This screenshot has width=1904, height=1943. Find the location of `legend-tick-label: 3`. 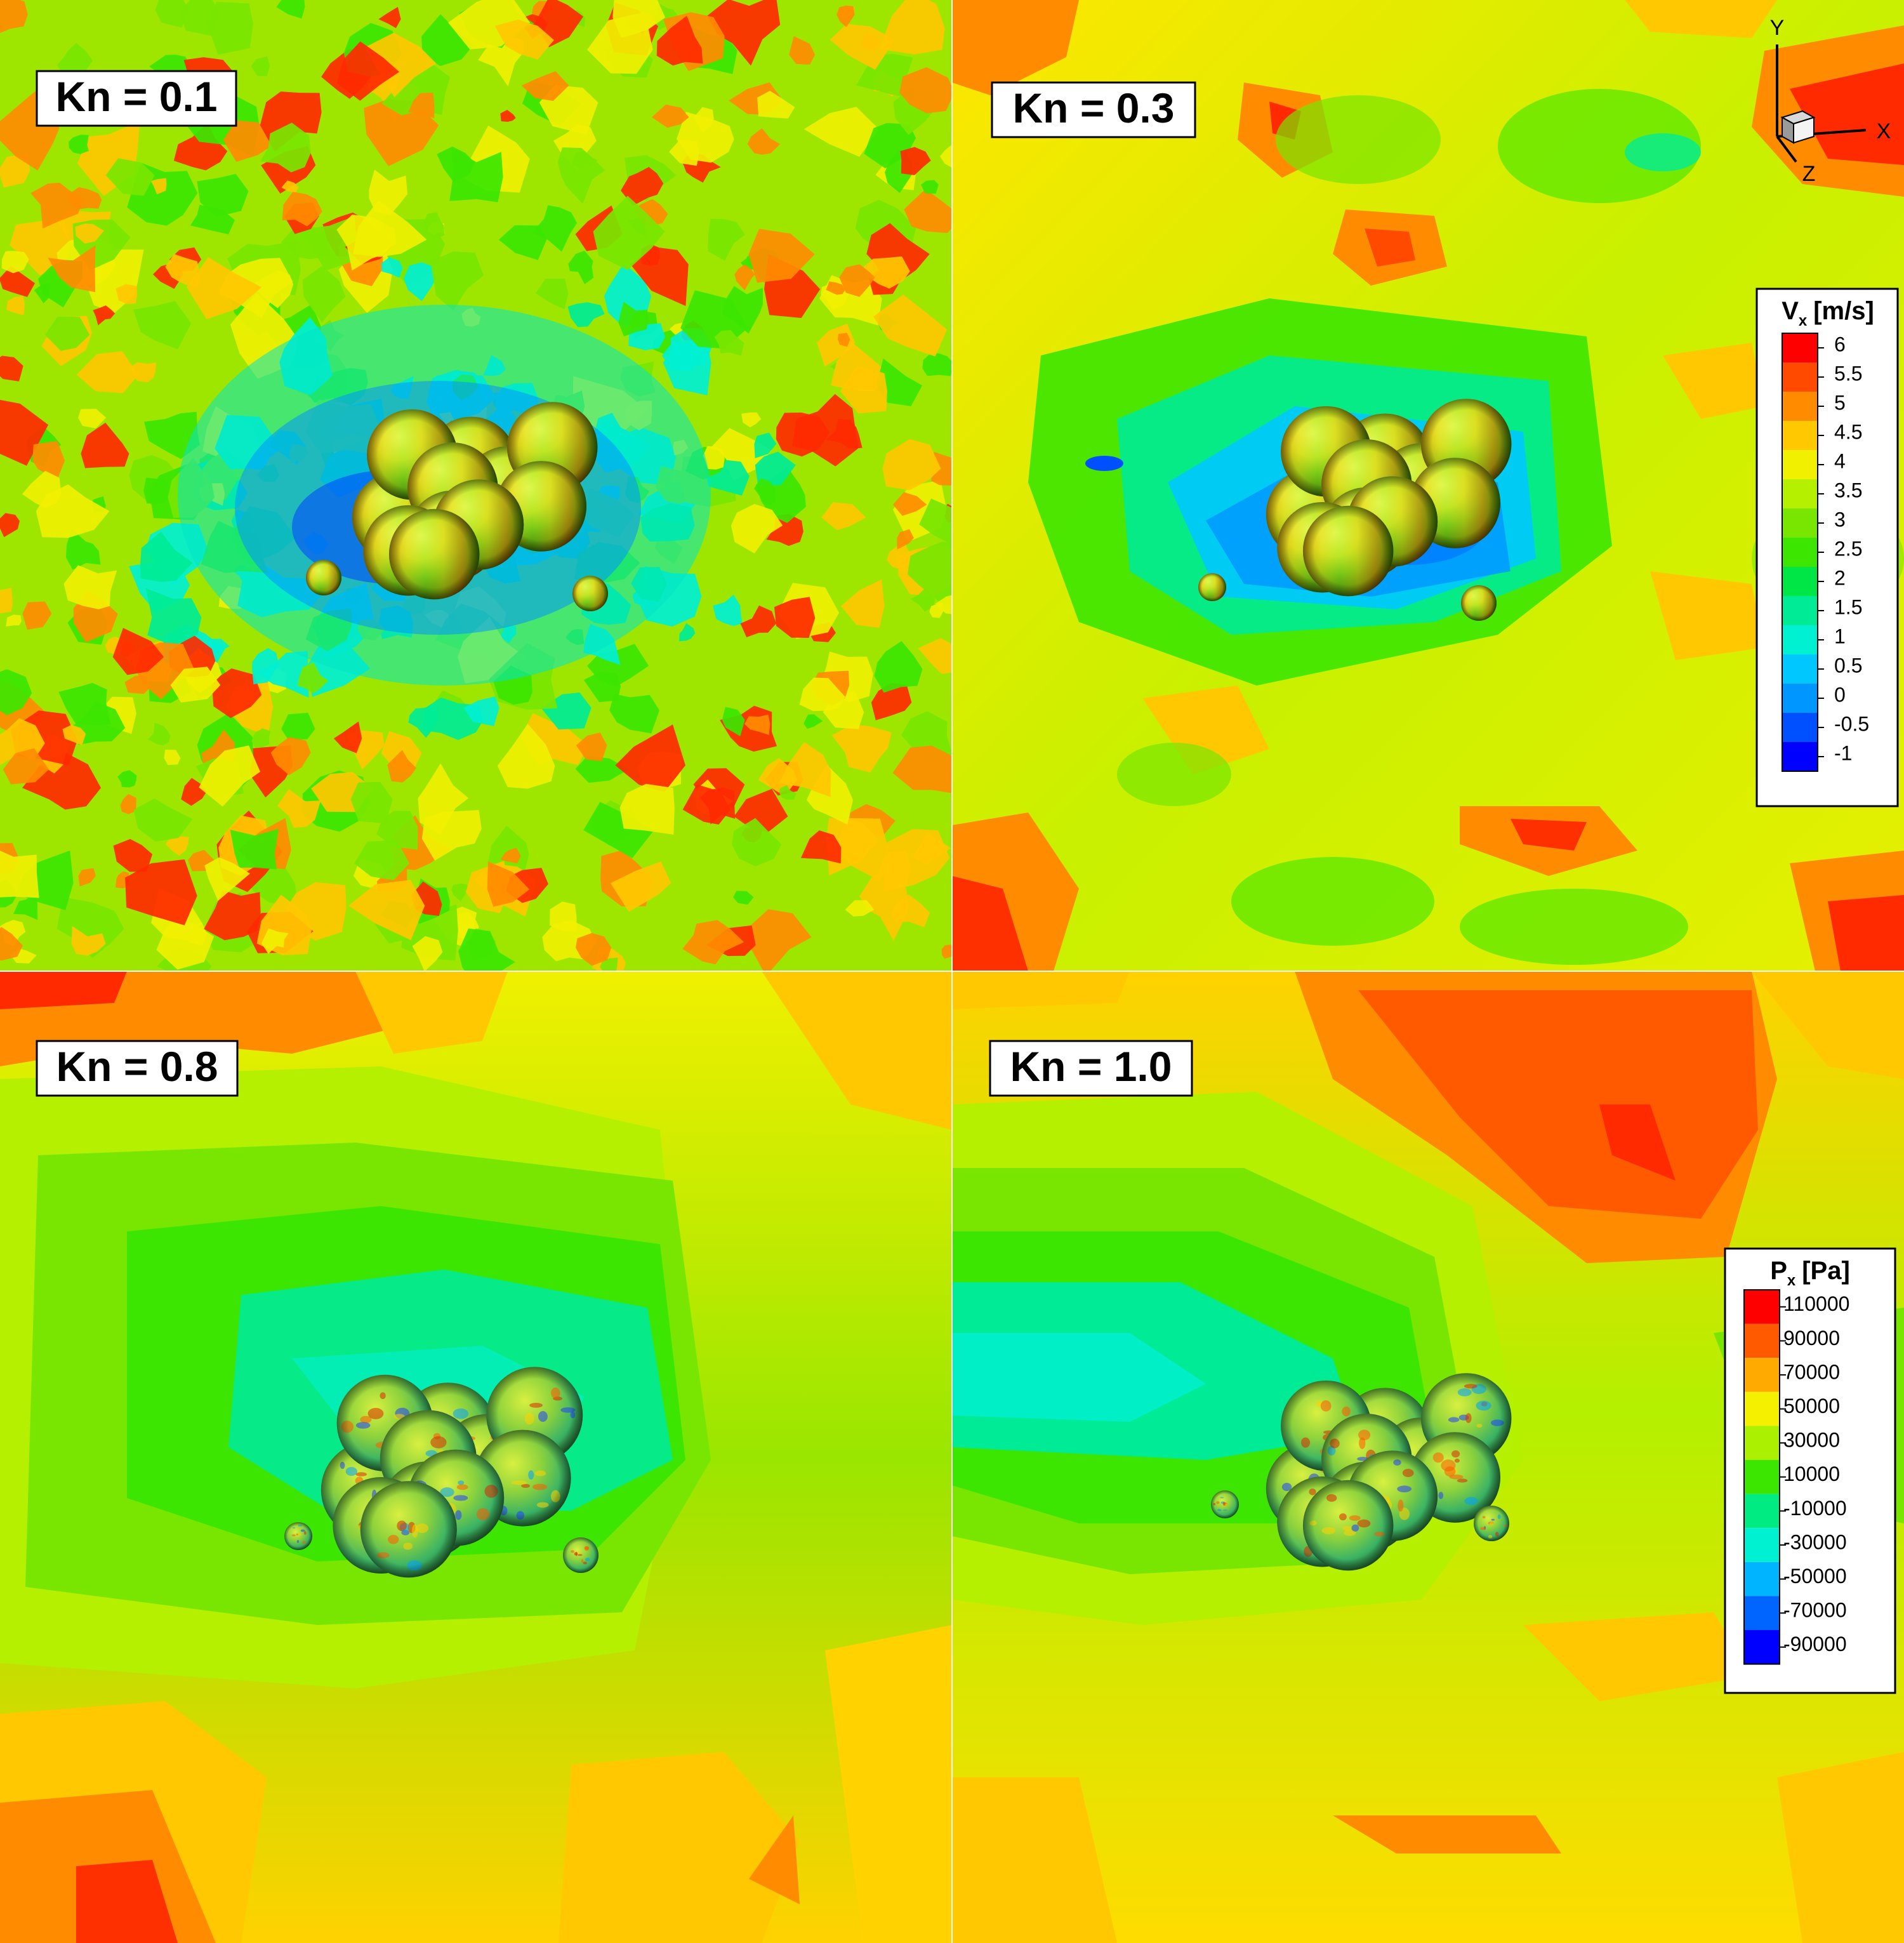

legend-tick-label: 3 is located at coordinates (1840, 519).